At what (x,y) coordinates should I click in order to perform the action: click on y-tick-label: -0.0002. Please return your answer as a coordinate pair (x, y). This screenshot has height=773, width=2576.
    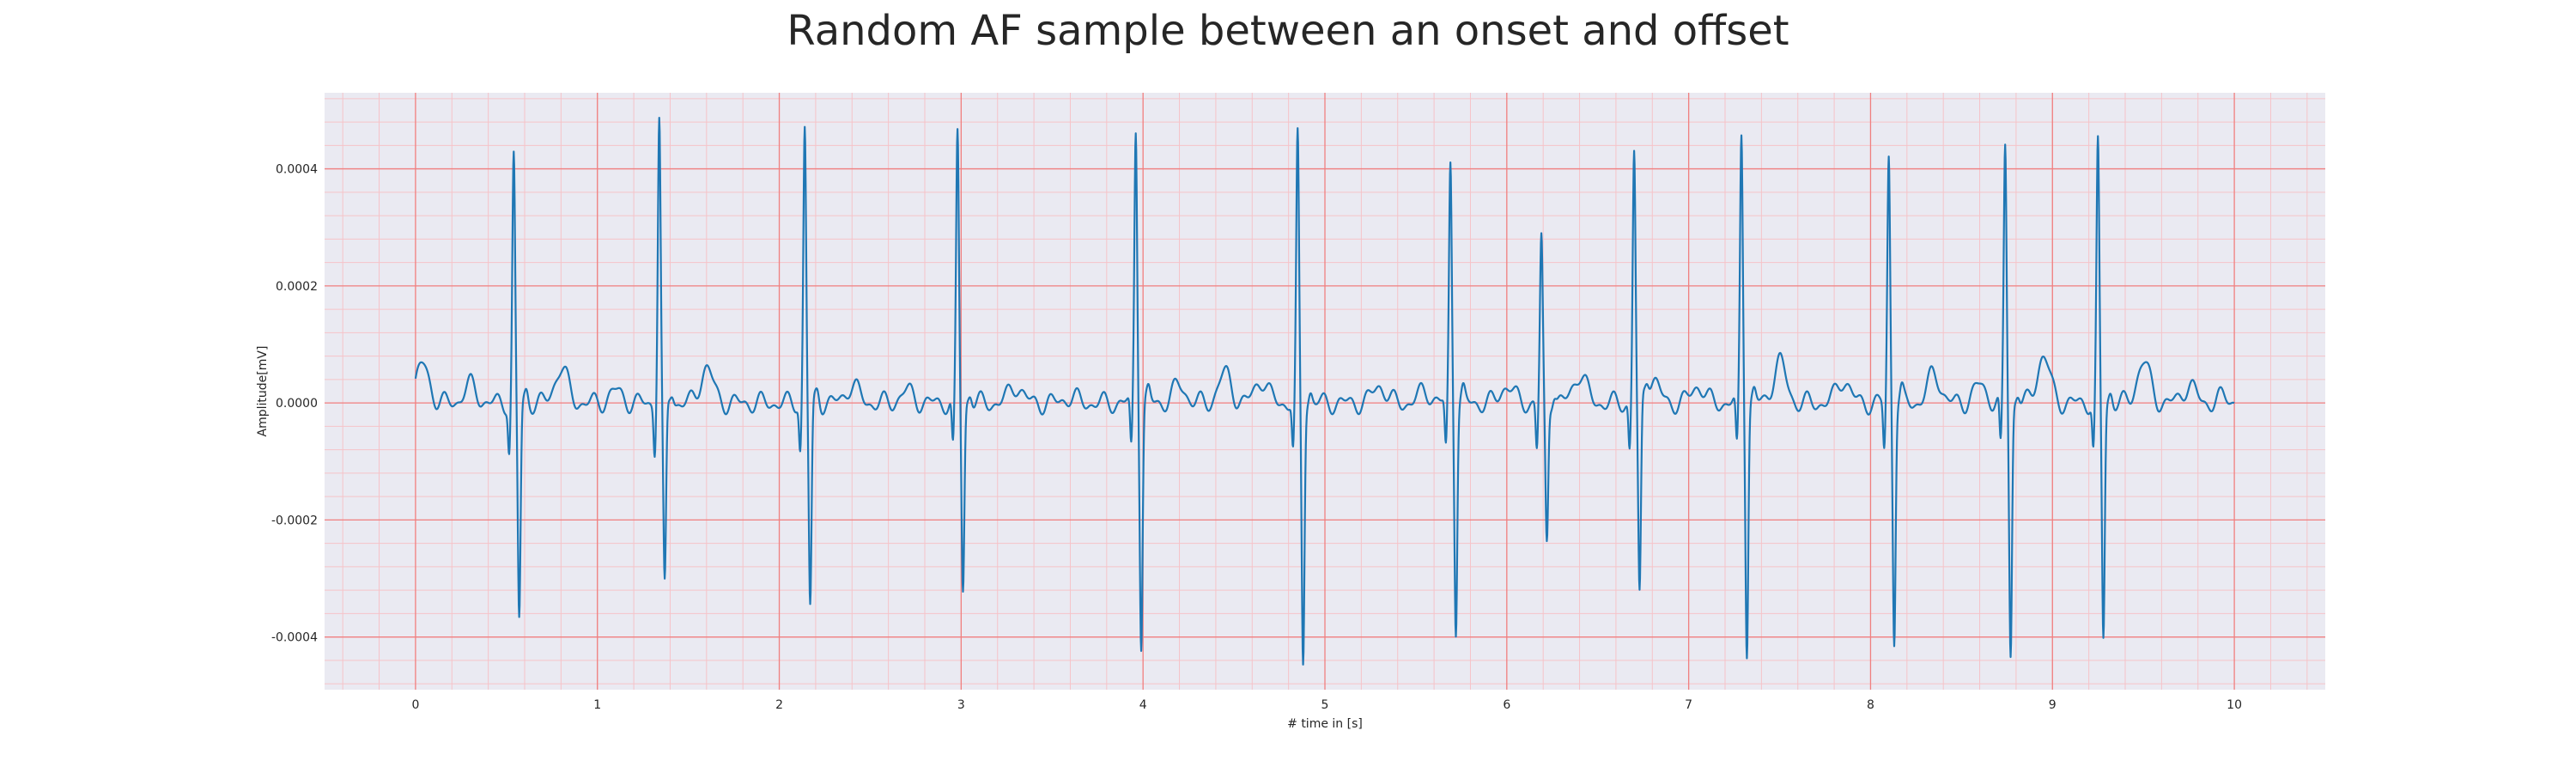
    Looking at the image, I should click on (294, 520).